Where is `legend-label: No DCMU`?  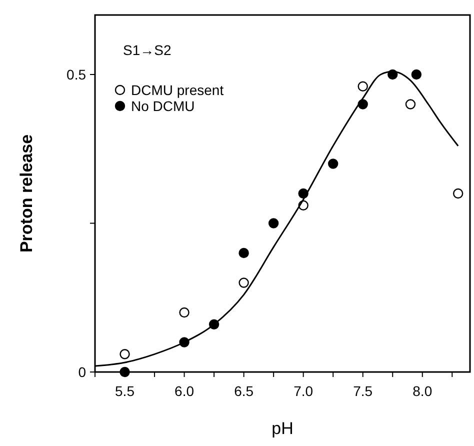 legend-label: No DCMU is located at coordinates (163, 106).